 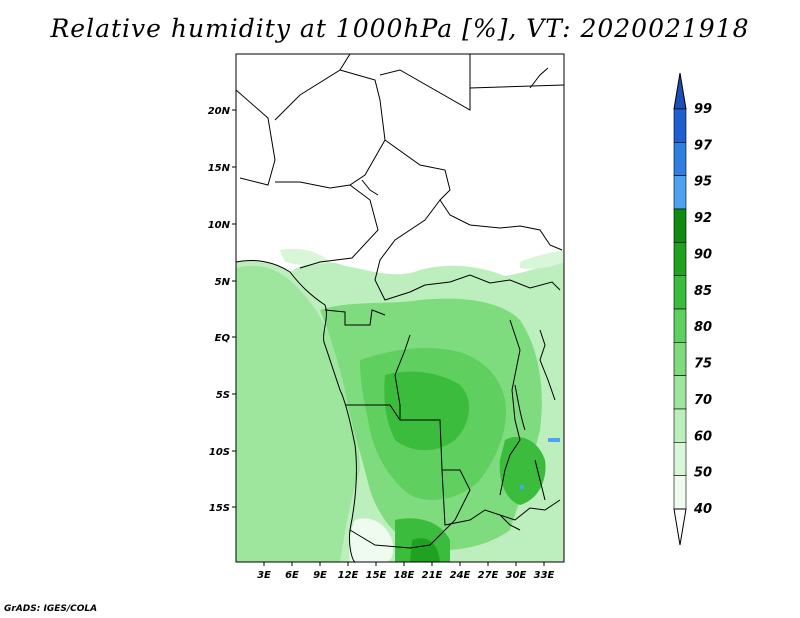 I want to click on colorbar-label: 80, so click(x=703, y=327).